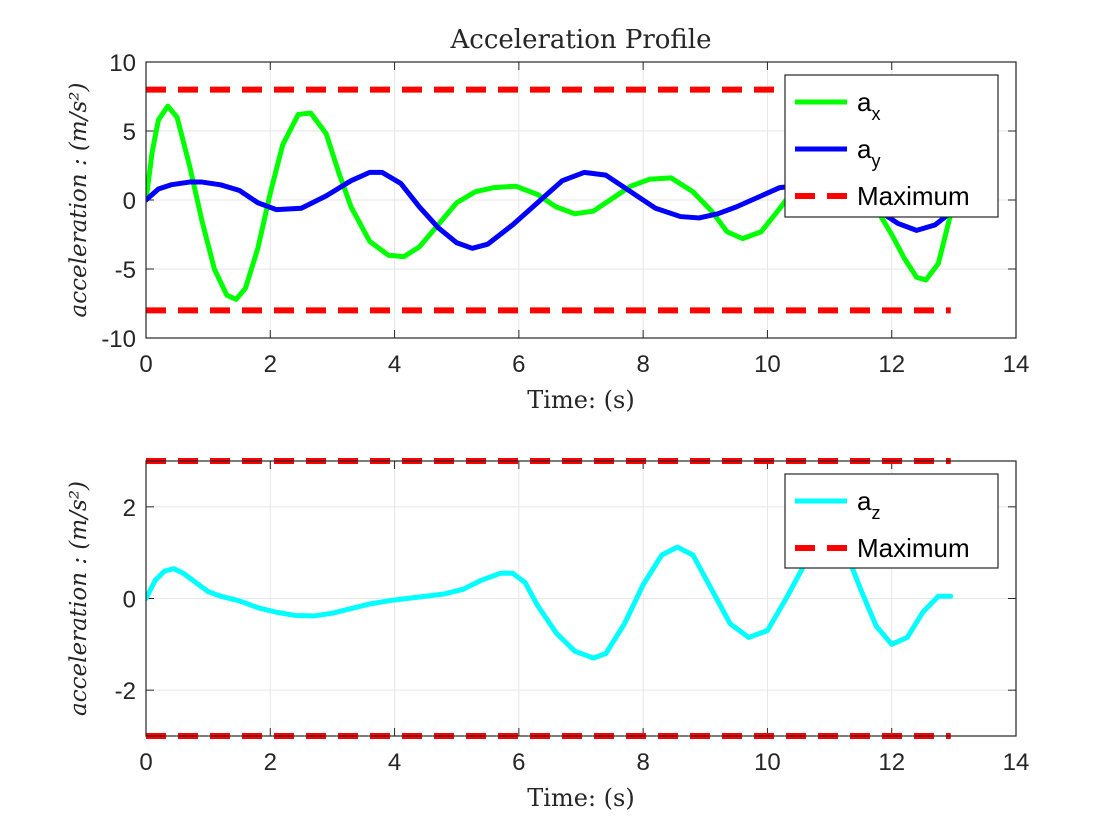 Image resolution: width=1120 pixels, height=840 pixels. What do you see at coordinates (875, 513) in the screenshot?
I see `legend-label-subscript: z` at bounding box center [875, 513].